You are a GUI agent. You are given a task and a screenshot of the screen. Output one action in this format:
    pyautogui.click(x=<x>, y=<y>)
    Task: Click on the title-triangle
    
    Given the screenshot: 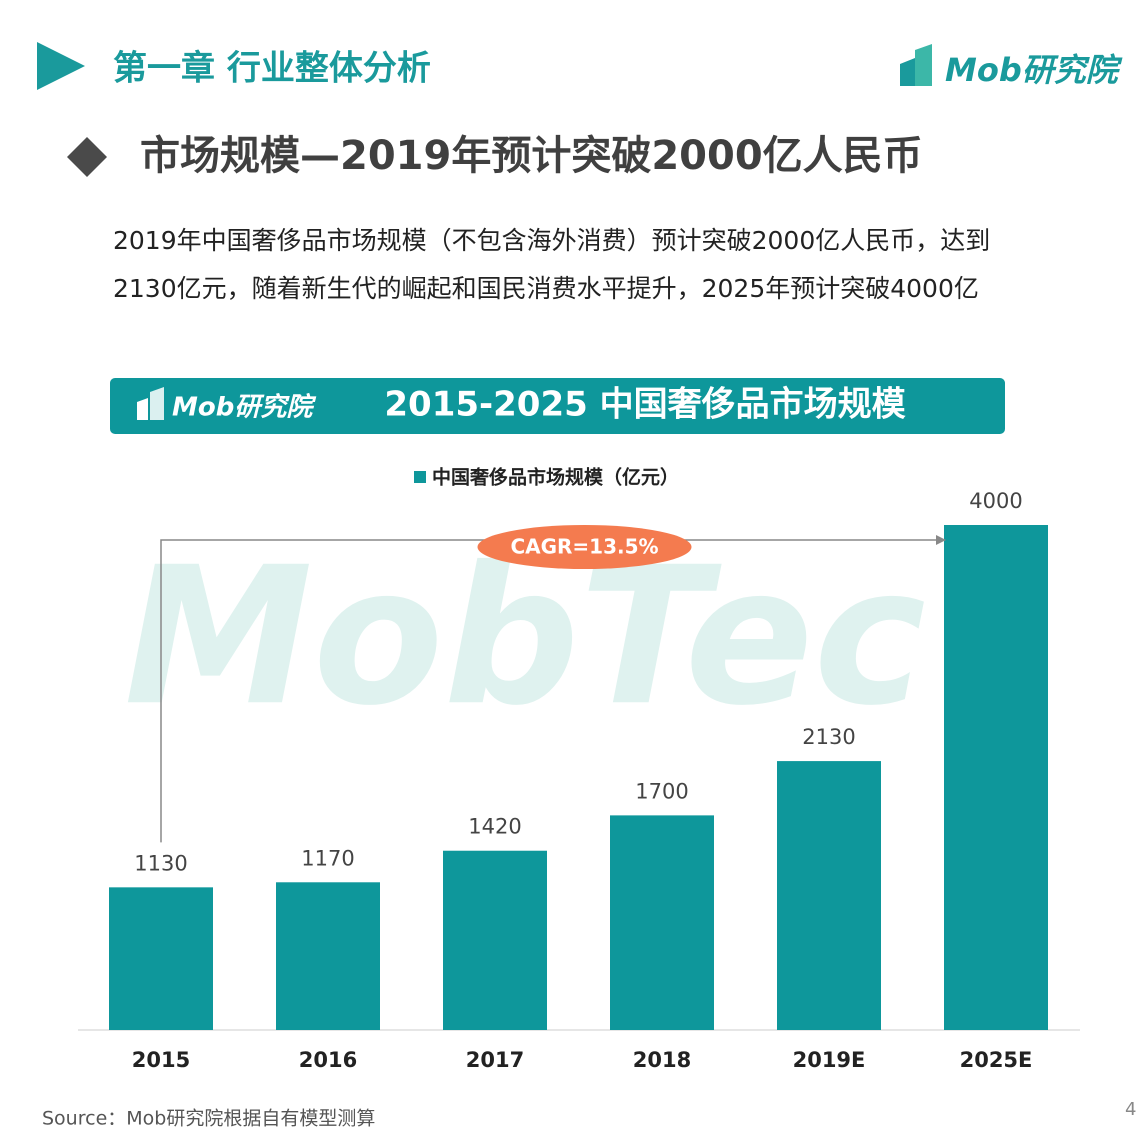 What is the action you would take?
    pyautogui.click(x=61, y=66)
    